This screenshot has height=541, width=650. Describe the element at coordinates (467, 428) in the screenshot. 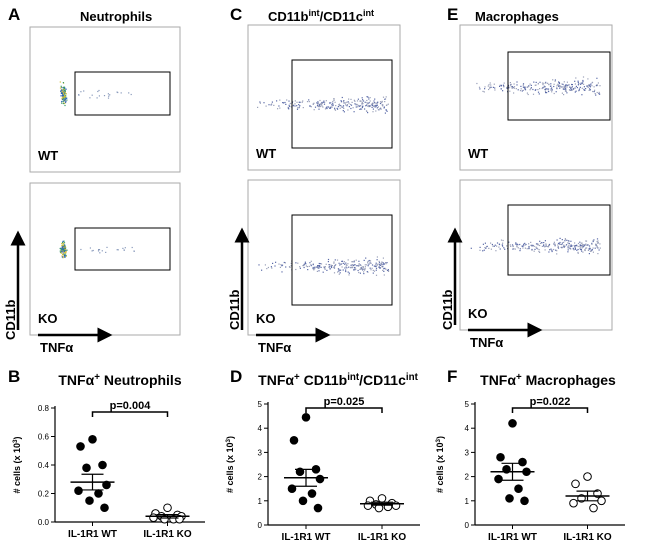

I see `y-tick-label: 4` at that location.